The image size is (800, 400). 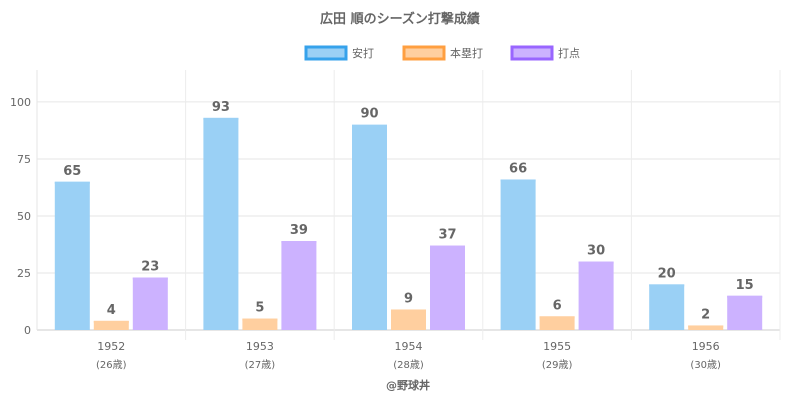 I want to click on data-label: 15, so click(x=745, y=285).